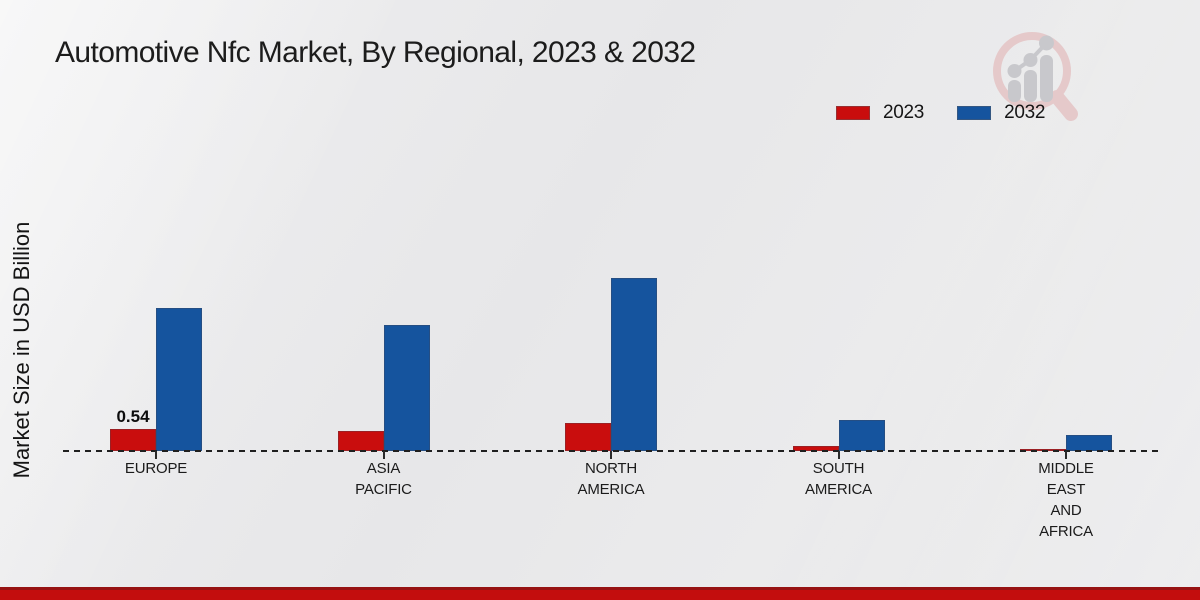 The height and width of the screenshot is (600, 1200). What do you see at coordinates (634, 364) in the screenshot?
I see `bar-2032-north-america` at bounding box center [634, 364].